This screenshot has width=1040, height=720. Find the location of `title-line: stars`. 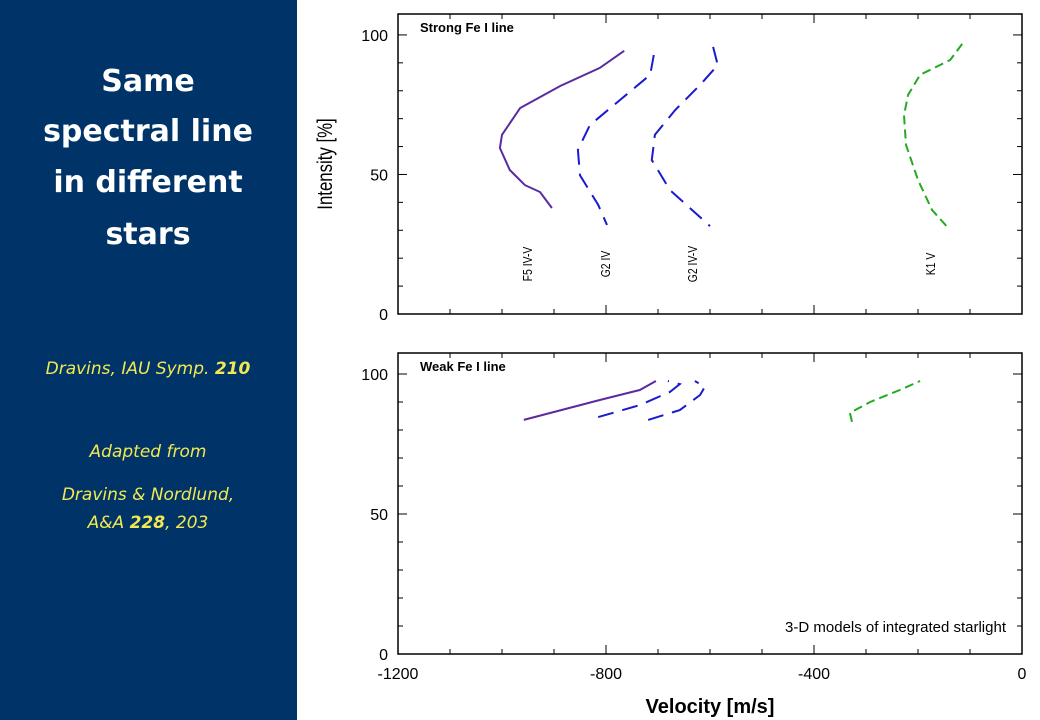

title-line: stars is located at coordinates (147, 234).